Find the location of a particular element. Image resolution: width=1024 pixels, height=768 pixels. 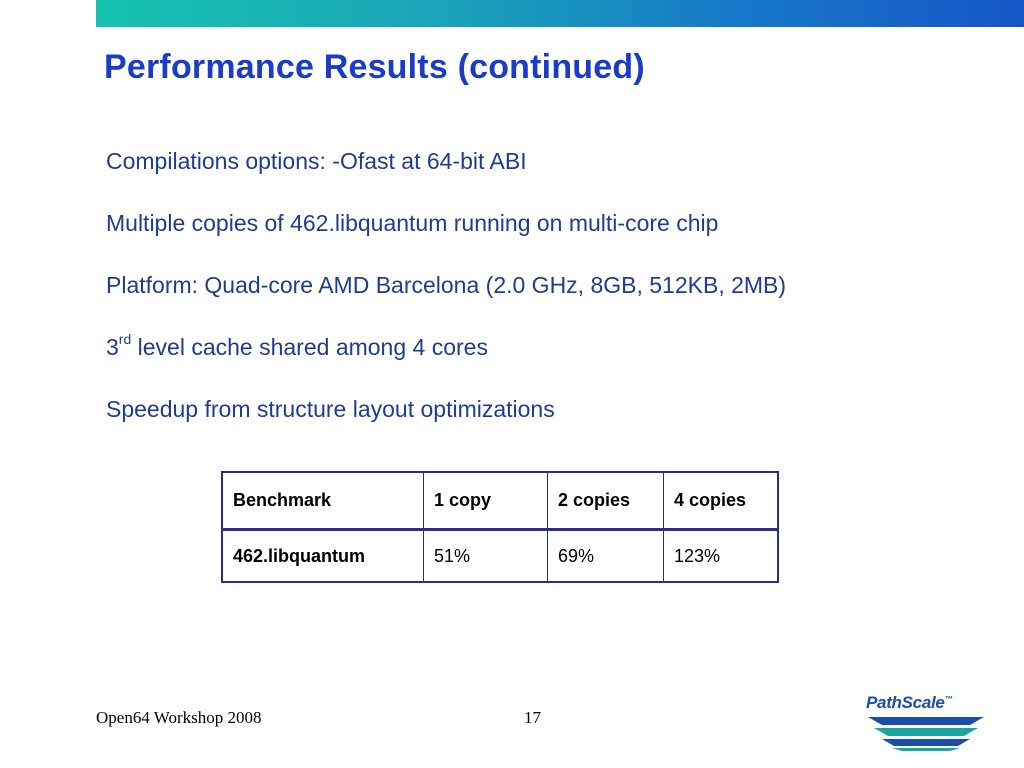

pathscale-logo: PathScale™ is located at coordinates (927, 723).